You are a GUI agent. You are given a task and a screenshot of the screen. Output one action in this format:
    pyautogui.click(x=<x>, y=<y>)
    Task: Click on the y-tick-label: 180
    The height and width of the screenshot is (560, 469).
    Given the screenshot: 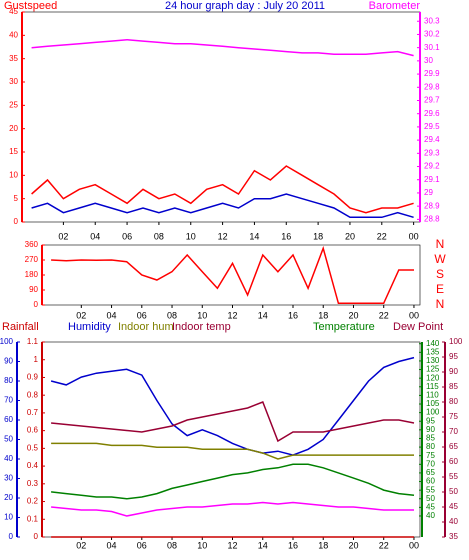 What is the action you would take?
    pyautogui.click(x=32, y=274)
    